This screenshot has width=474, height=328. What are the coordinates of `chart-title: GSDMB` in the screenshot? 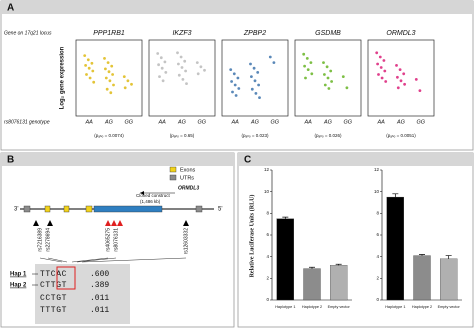 It's located at (328, 33).